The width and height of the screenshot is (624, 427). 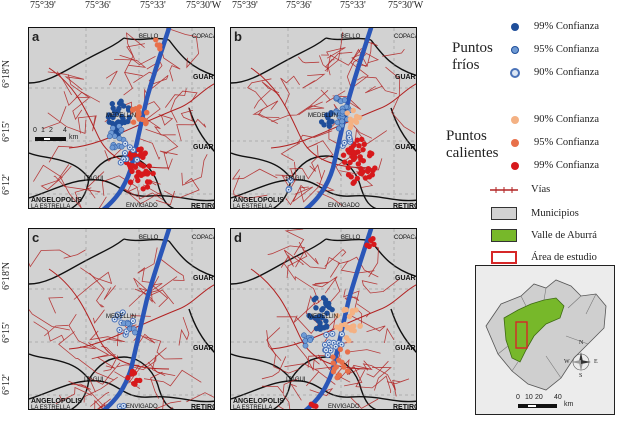 I want to click on place-label-itagui: ITAGUI, so click(x=94, y=380).